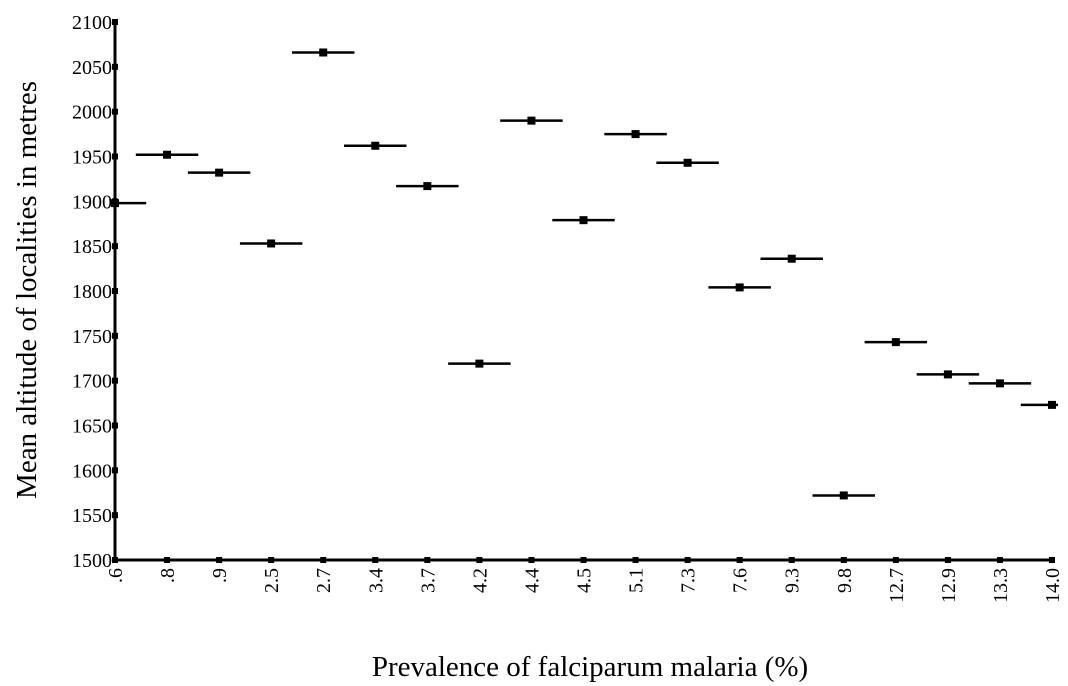  What do you see at coordinates (92, 68) in the screenshot?
I see `y-tick-label: 2050` at bounding box center [92, 68].